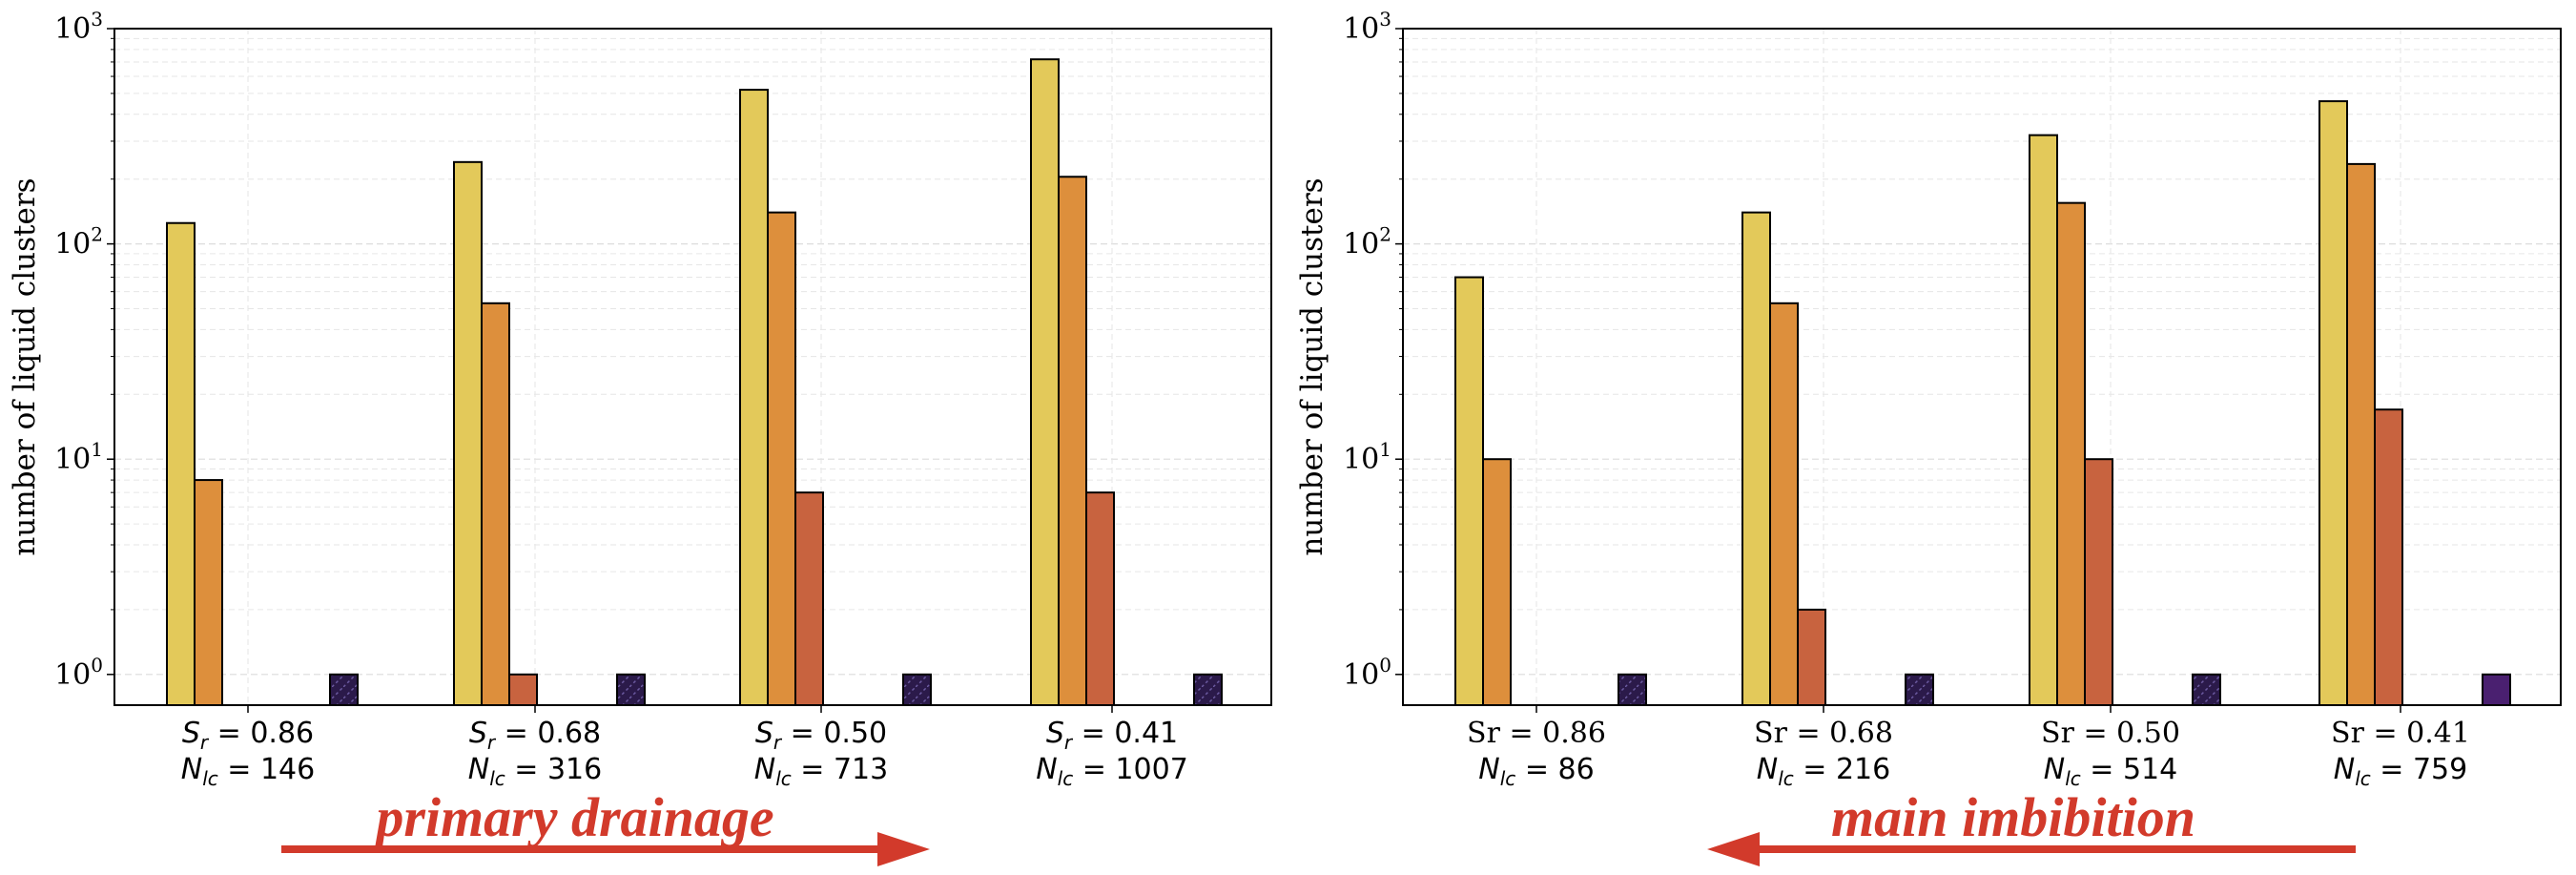 The width and height of the screenshot is (2576, 875). Describe the element at coordinates (2013, 817) in the screenshot. I see `process-banner-label: main imbibition` at that location.